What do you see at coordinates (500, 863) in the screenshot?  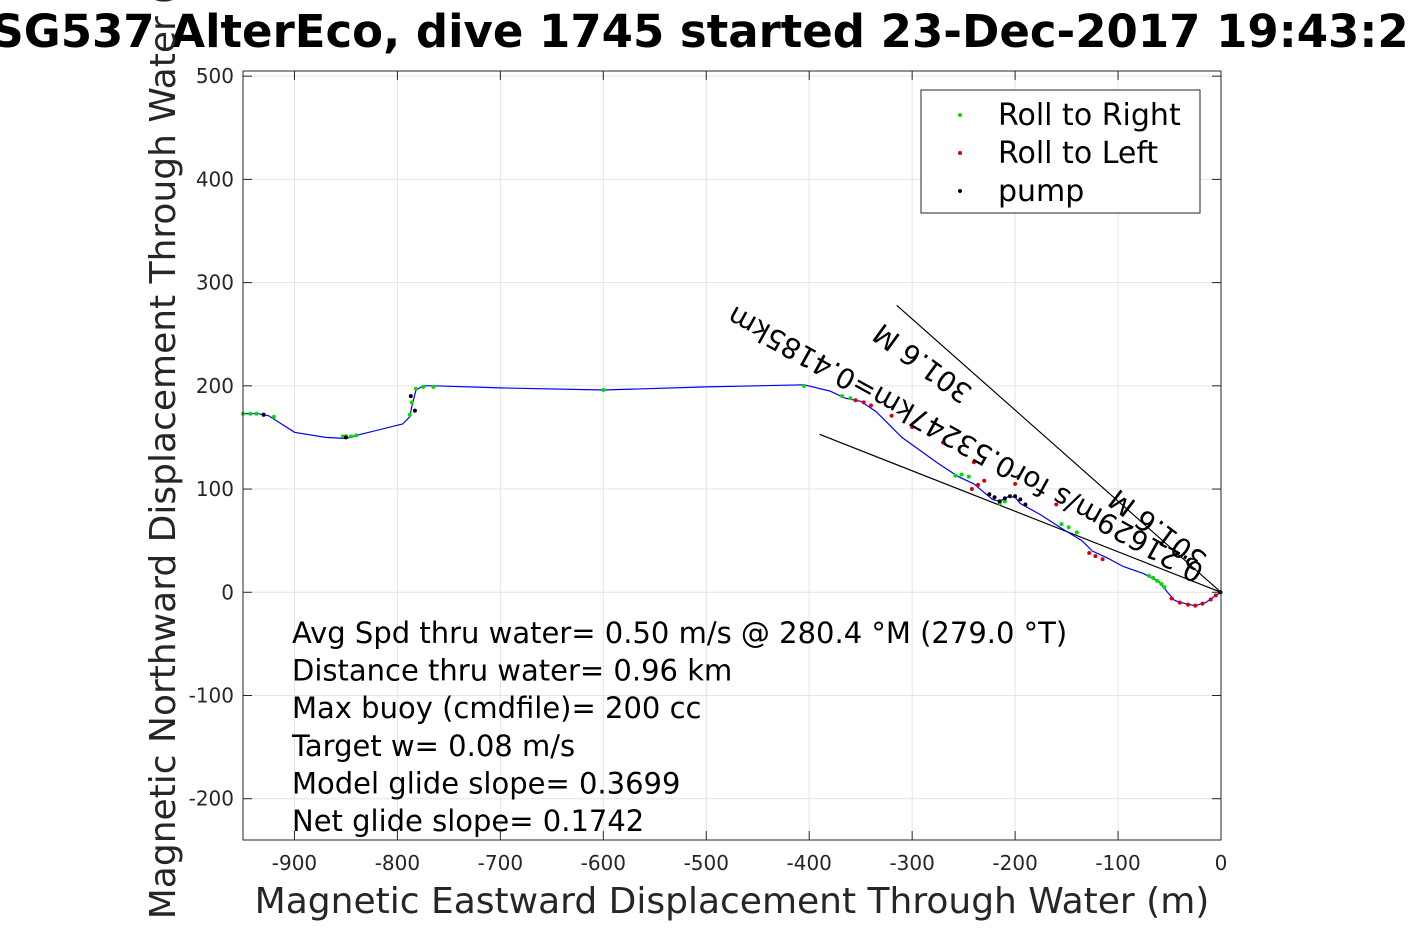 I see `x-tick-label: -700` at bounding box center [500, 863].